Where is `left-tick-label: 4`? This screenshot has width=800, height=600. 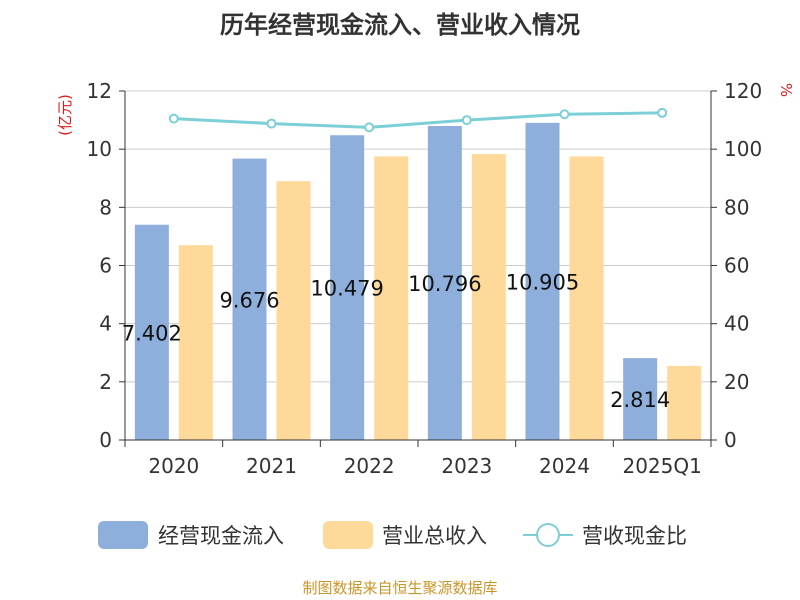 left-tick-label: 4 is located at coordinates (105, 324).